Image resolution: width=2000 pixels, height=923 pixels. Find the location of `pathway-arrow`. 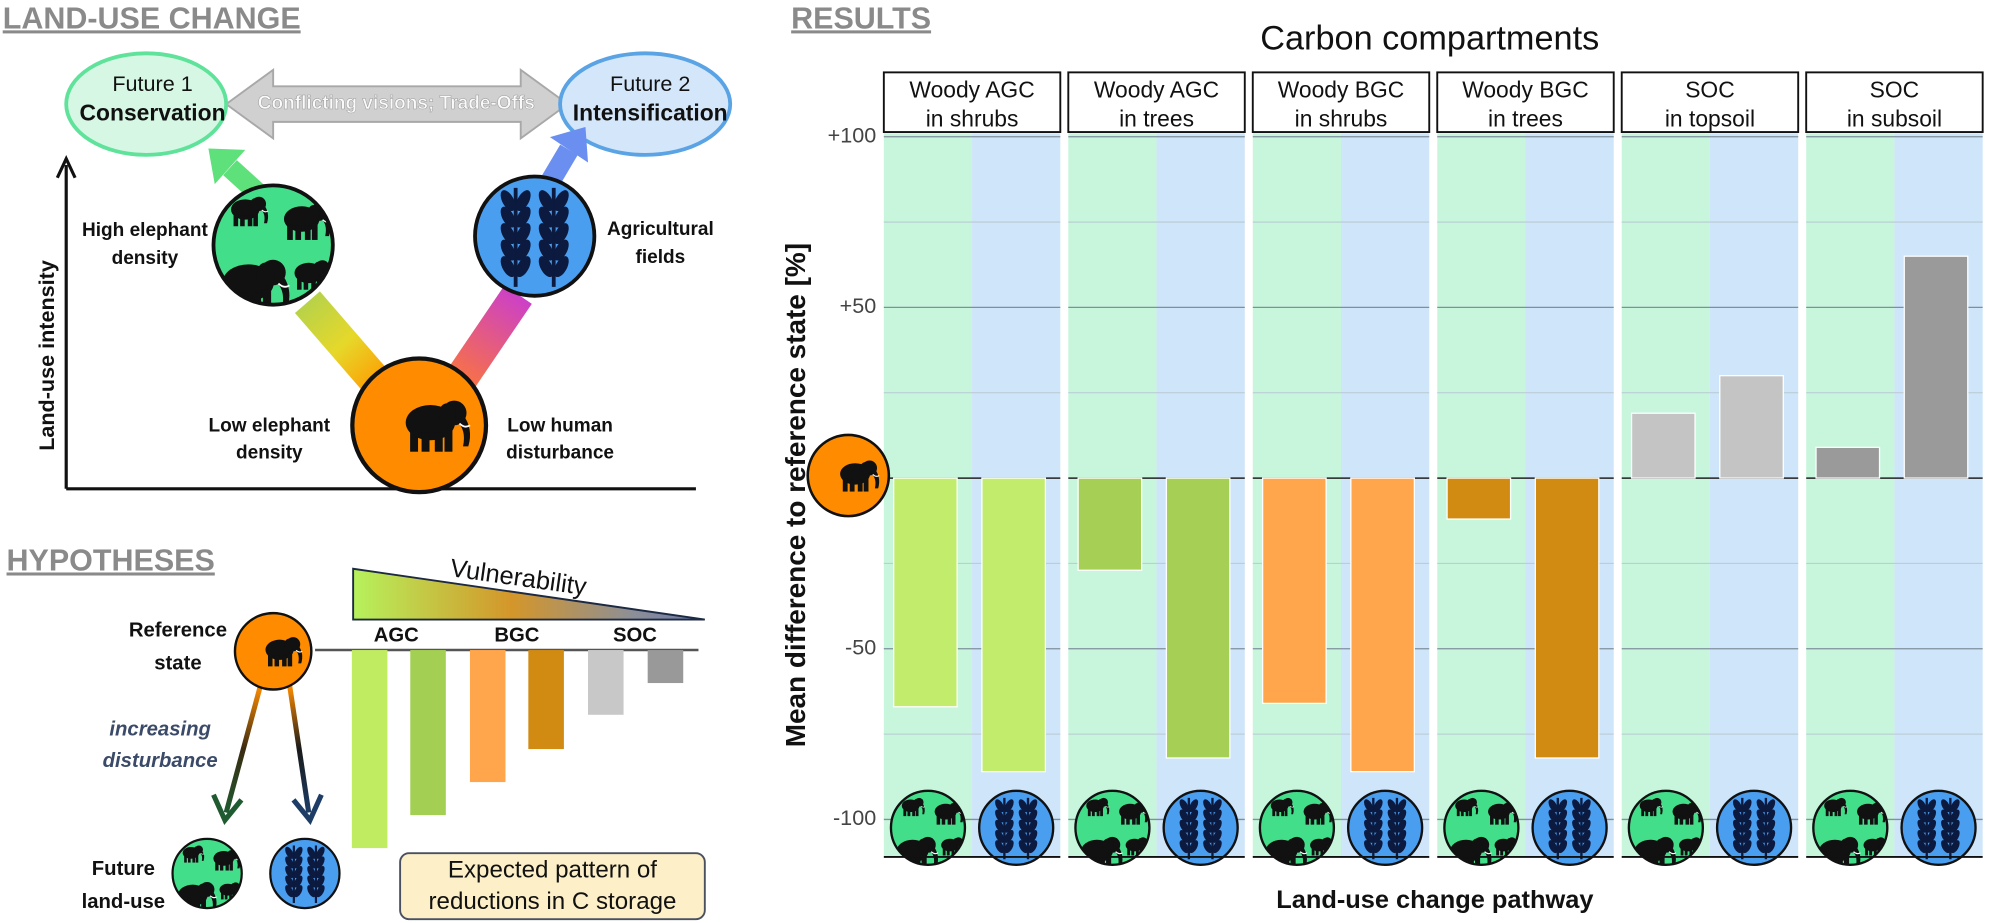

pathway-arrow is located at coordinates (344, 345).